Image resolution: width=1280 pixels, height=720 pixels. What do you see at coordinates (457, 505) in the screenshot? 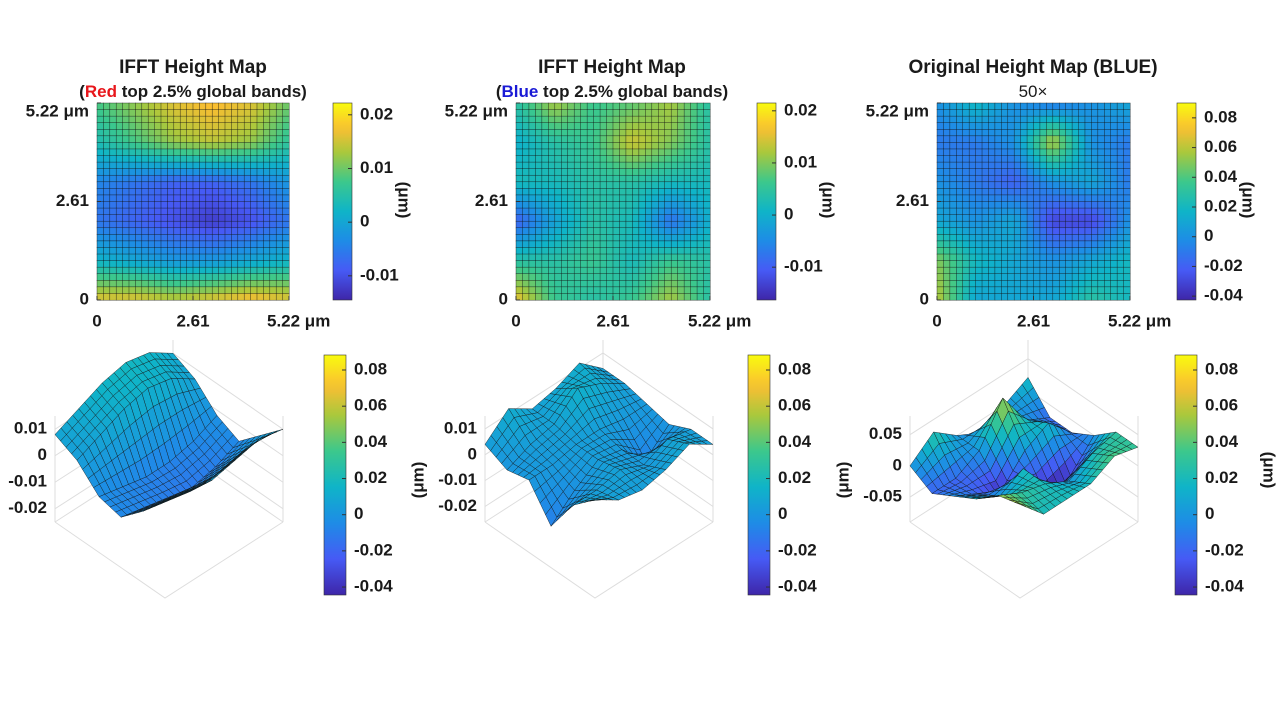
I see `z-tick-label: -0.02` at bounding box center [457, 505].